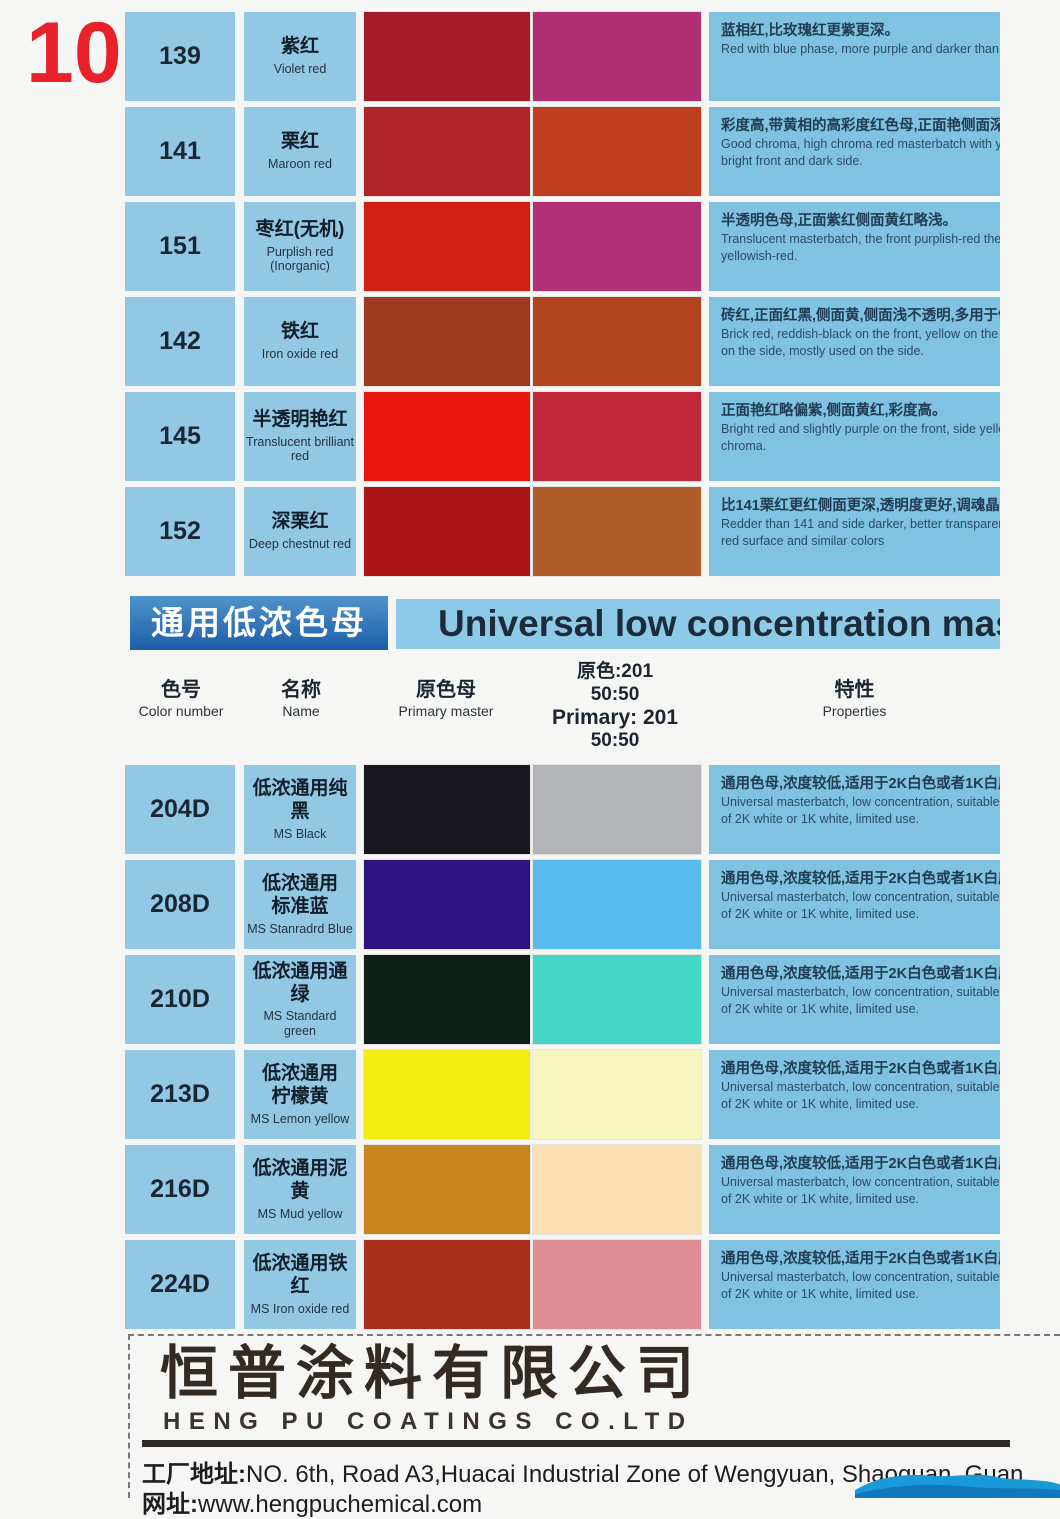  Describe the element at coordinates (744, 446) in the screenshot. I see `property-en-line2: chroma.` at that location.